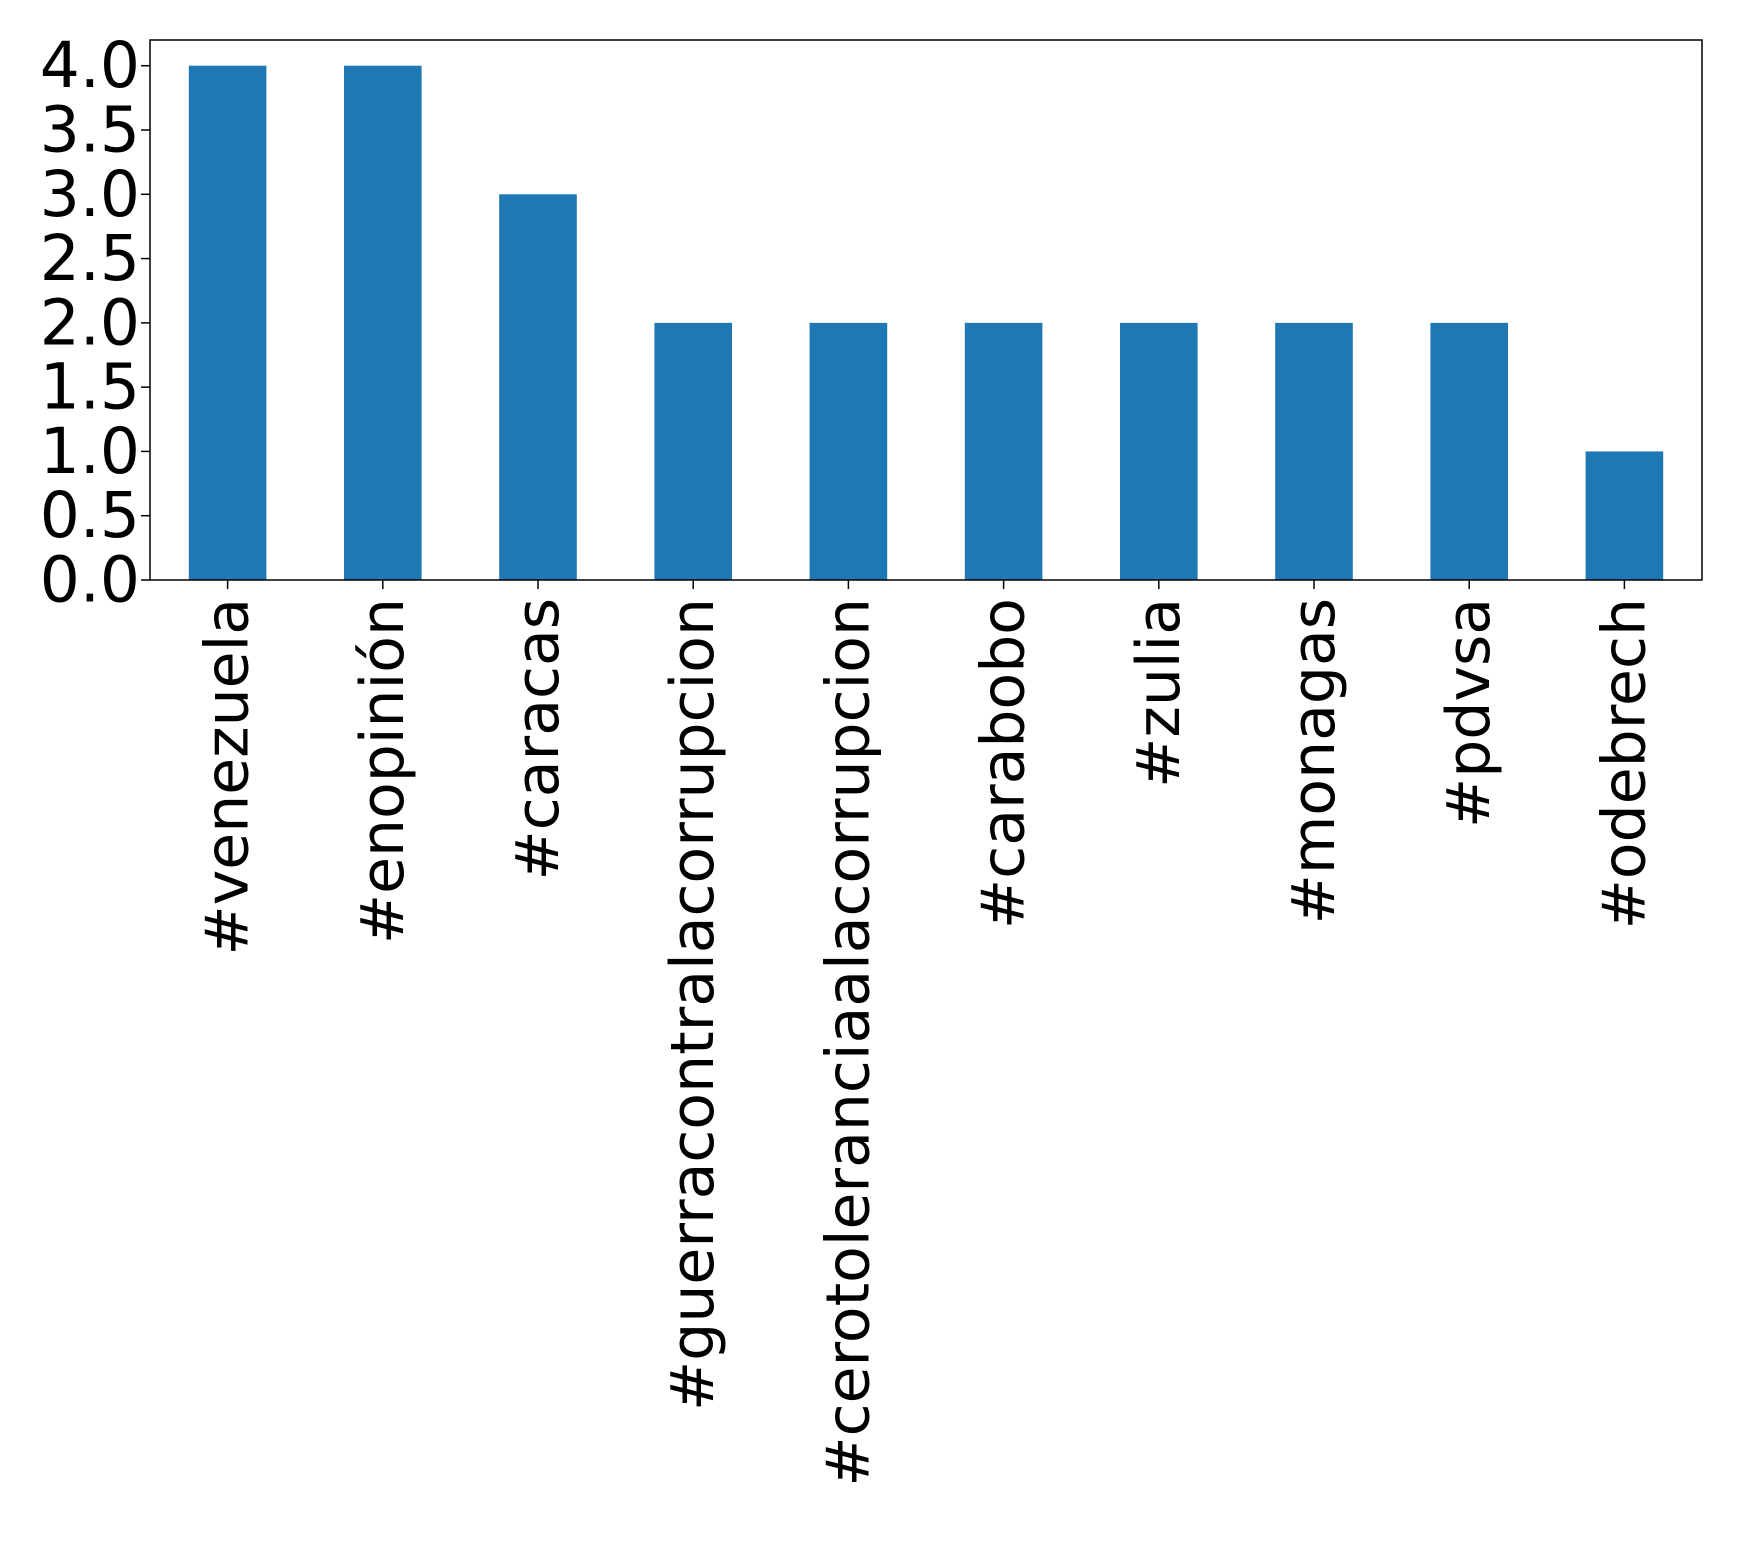 This screenshot has height=1554, width=1739. I want to click on y-tick-label: 1.0, so click(90, 451).